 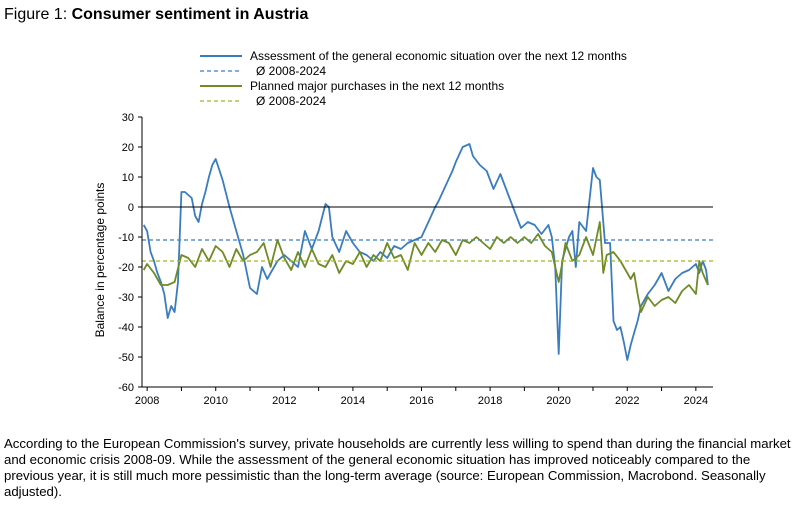 What do you see at coordinates (126, 268) in the screenshot?
I see `y-tick-label: -20` at bounding box center [126, 268].